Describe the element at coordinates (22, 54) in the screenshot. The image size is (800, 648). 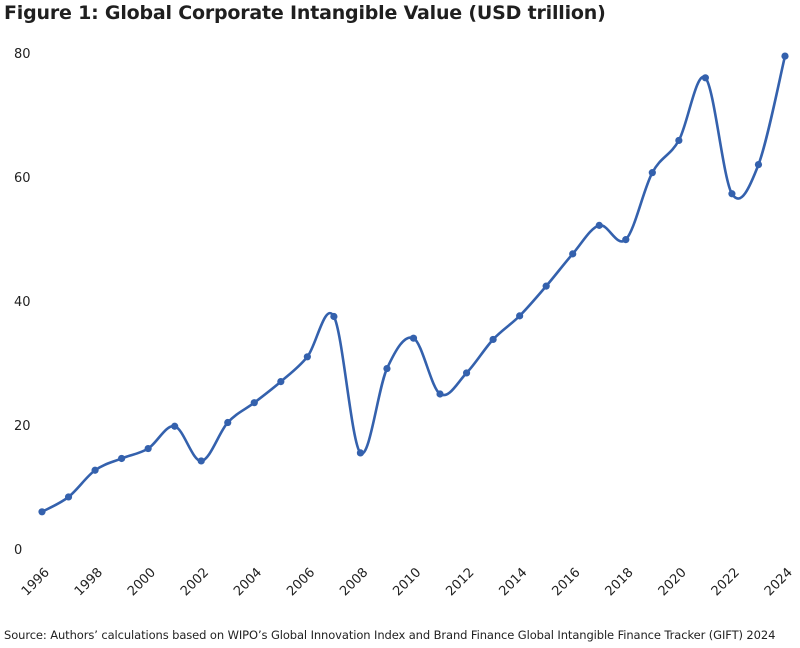
I see `y-tick-label: 80` at that location.